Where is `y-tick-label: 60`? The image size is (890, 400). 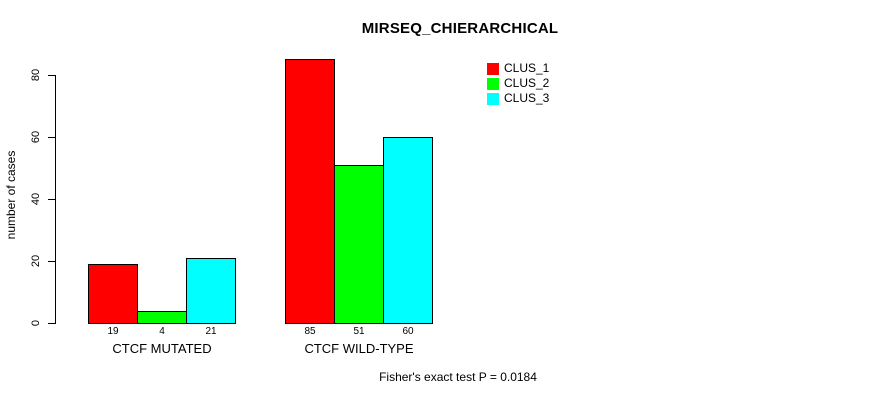 y-tick-label: 60 is located at coordinates (36, 137).